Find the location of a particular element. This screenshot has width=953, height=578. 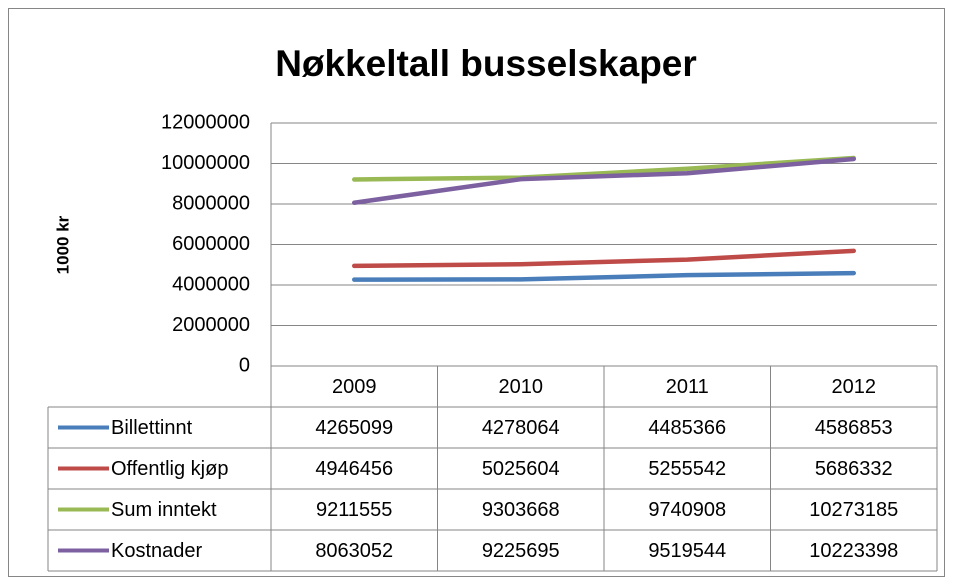

table-cell: 8063052 is located at coordinates (354, 551).